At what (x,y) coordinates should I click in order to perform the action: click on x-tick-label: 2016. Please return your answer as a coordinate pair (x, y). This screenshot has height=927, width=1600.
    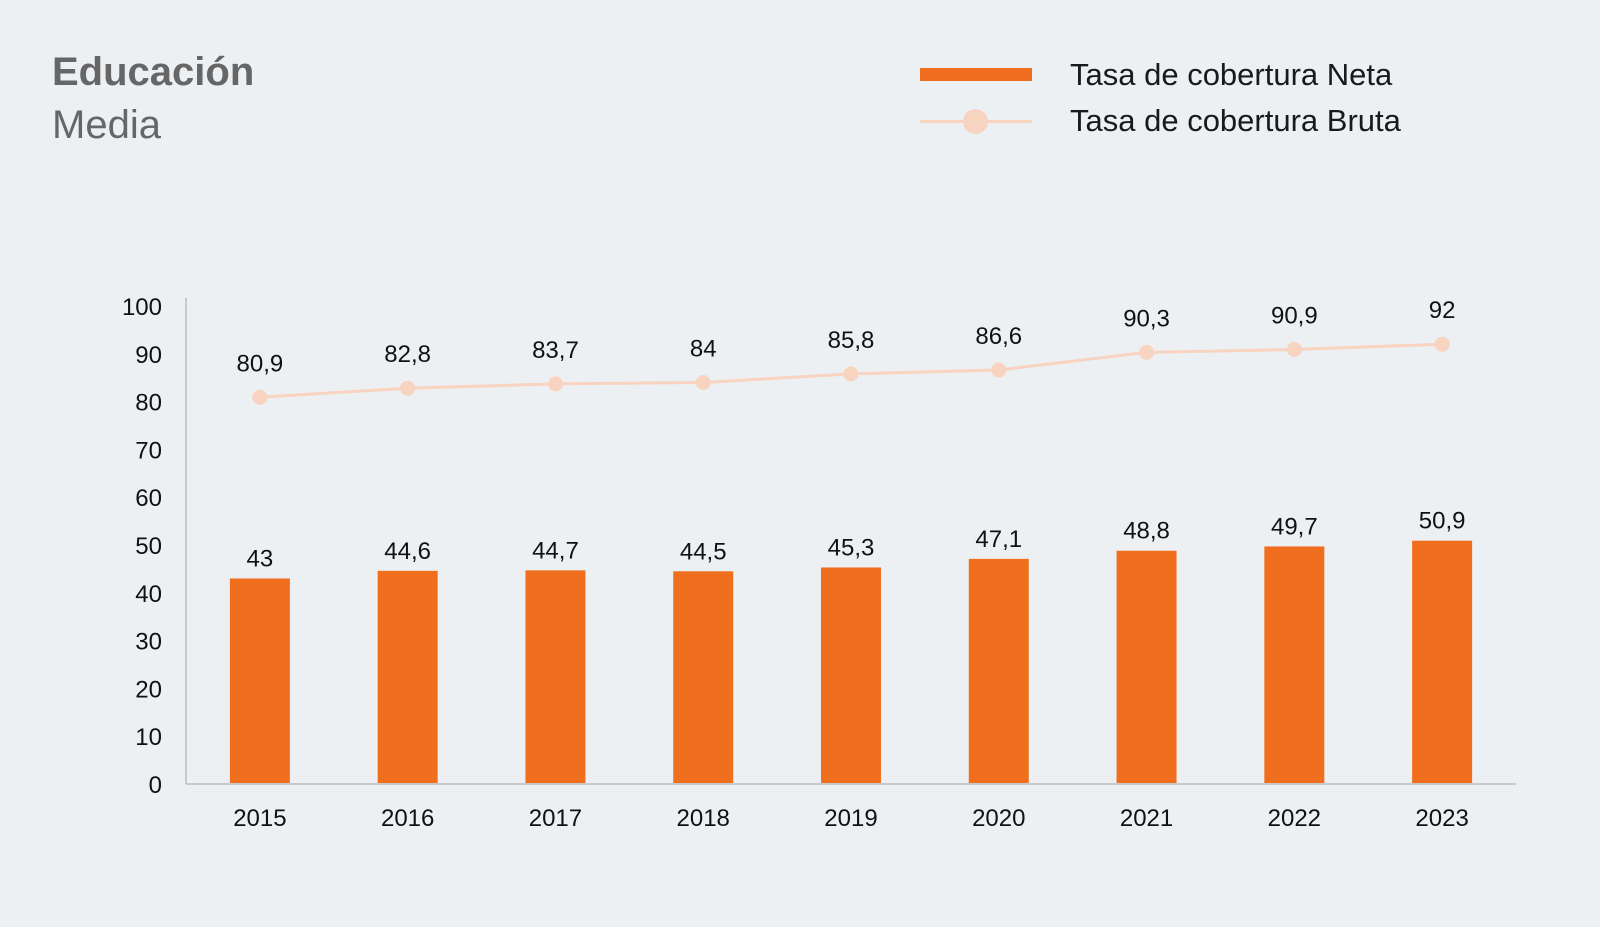
    Looking at the image, I should click on (407, 818).